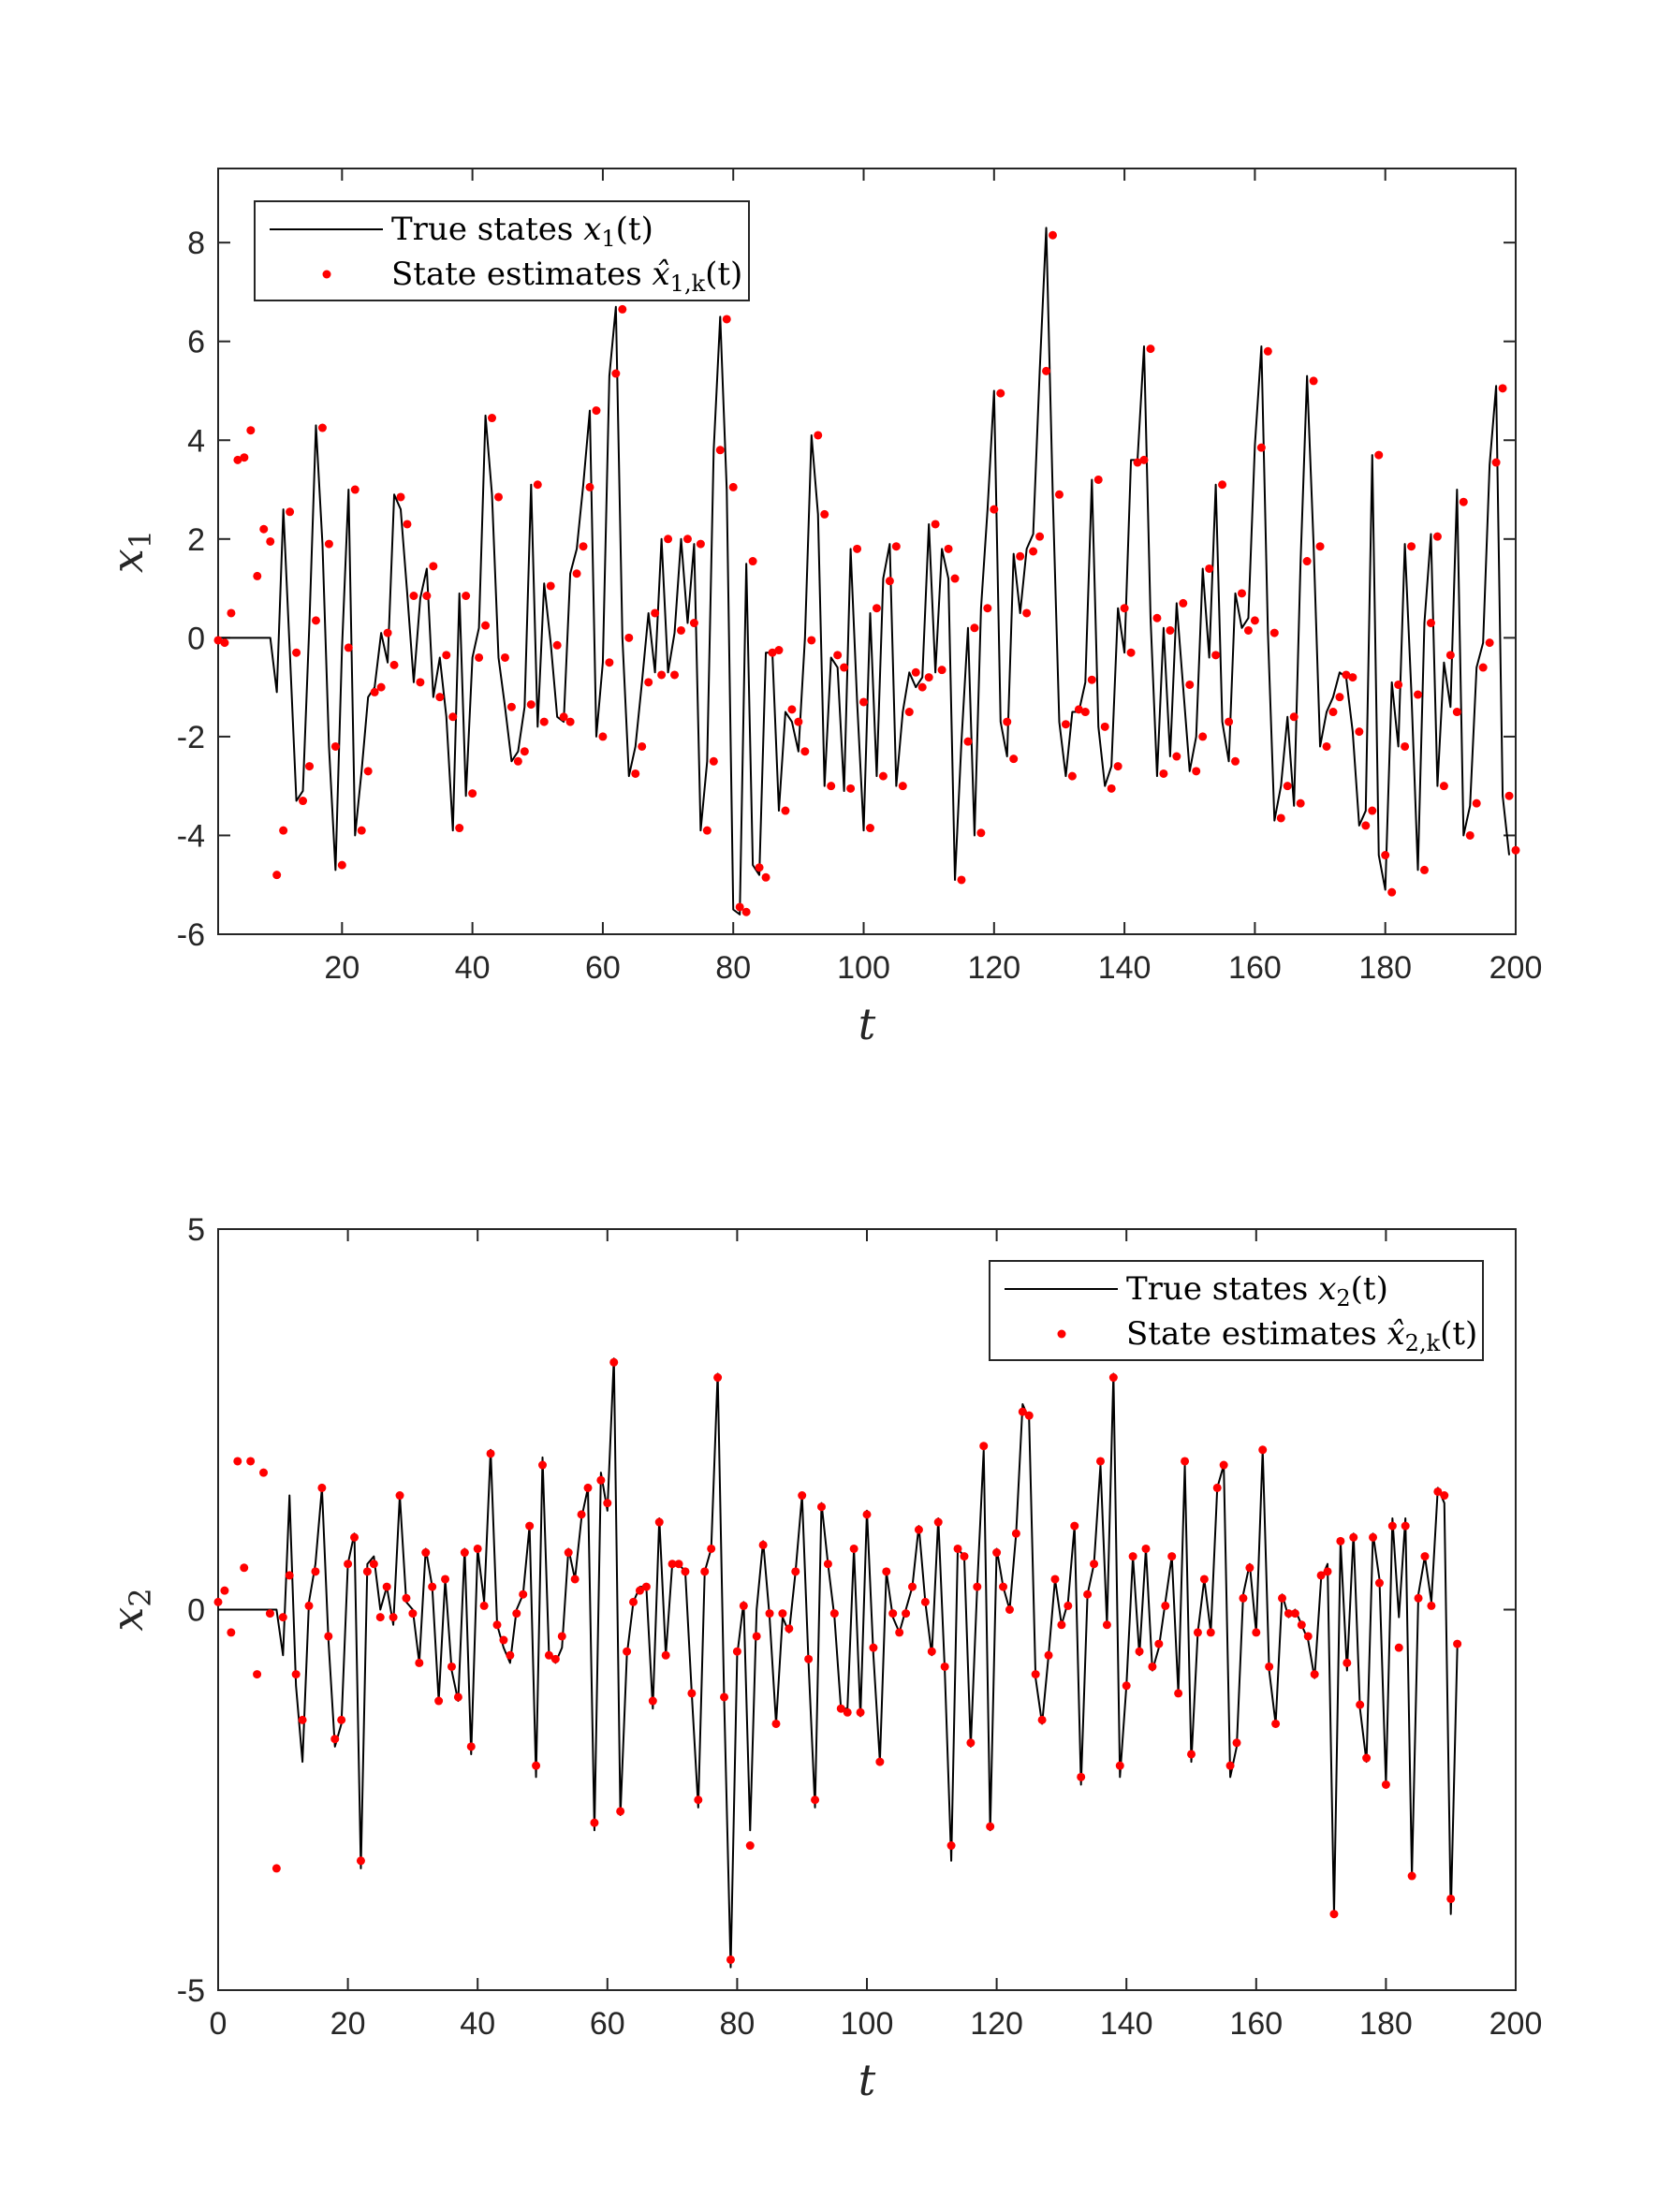  What do you see at coordinates (607, 2024) in the screenshot?
I see `x-tick-label: 60` at bounding box center [607, 2024].